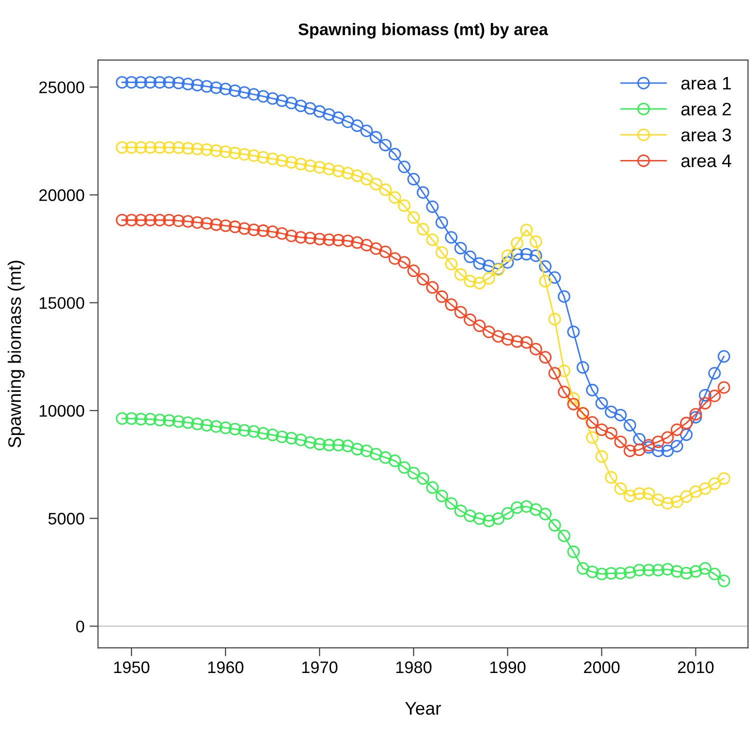  What do you see at coordinates (62, 410) in the screenshot?
I see `y-tick-label: 10000` at bounding box center [62, 410].